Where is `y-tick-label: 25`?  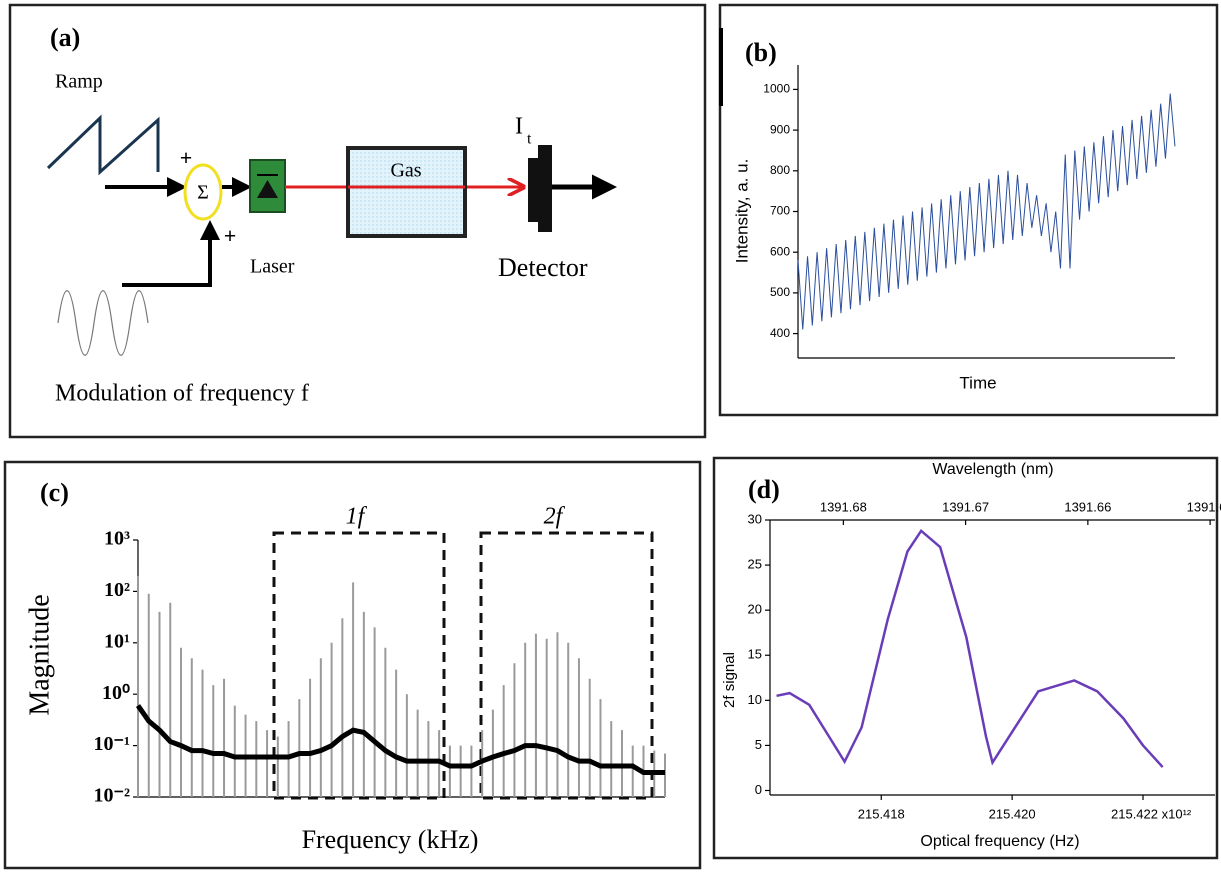
y-tick-label: 25 is located at coordinates (755, 564).